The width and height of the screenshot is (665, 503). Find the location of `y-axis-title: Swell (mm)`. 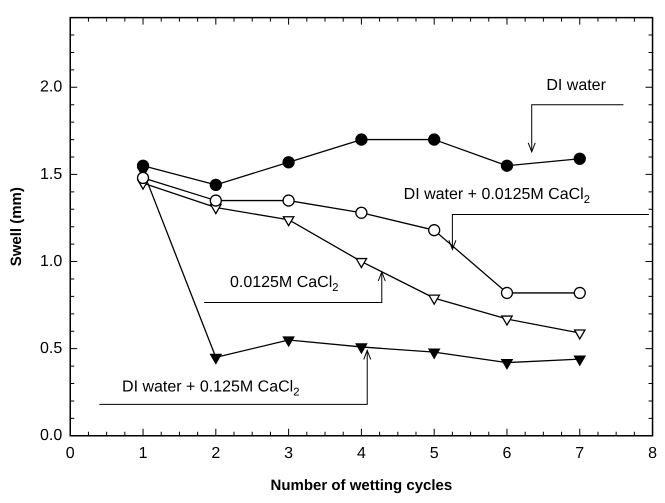

y-axis-title: Swell (mm) is located at coordinates (17, 226).